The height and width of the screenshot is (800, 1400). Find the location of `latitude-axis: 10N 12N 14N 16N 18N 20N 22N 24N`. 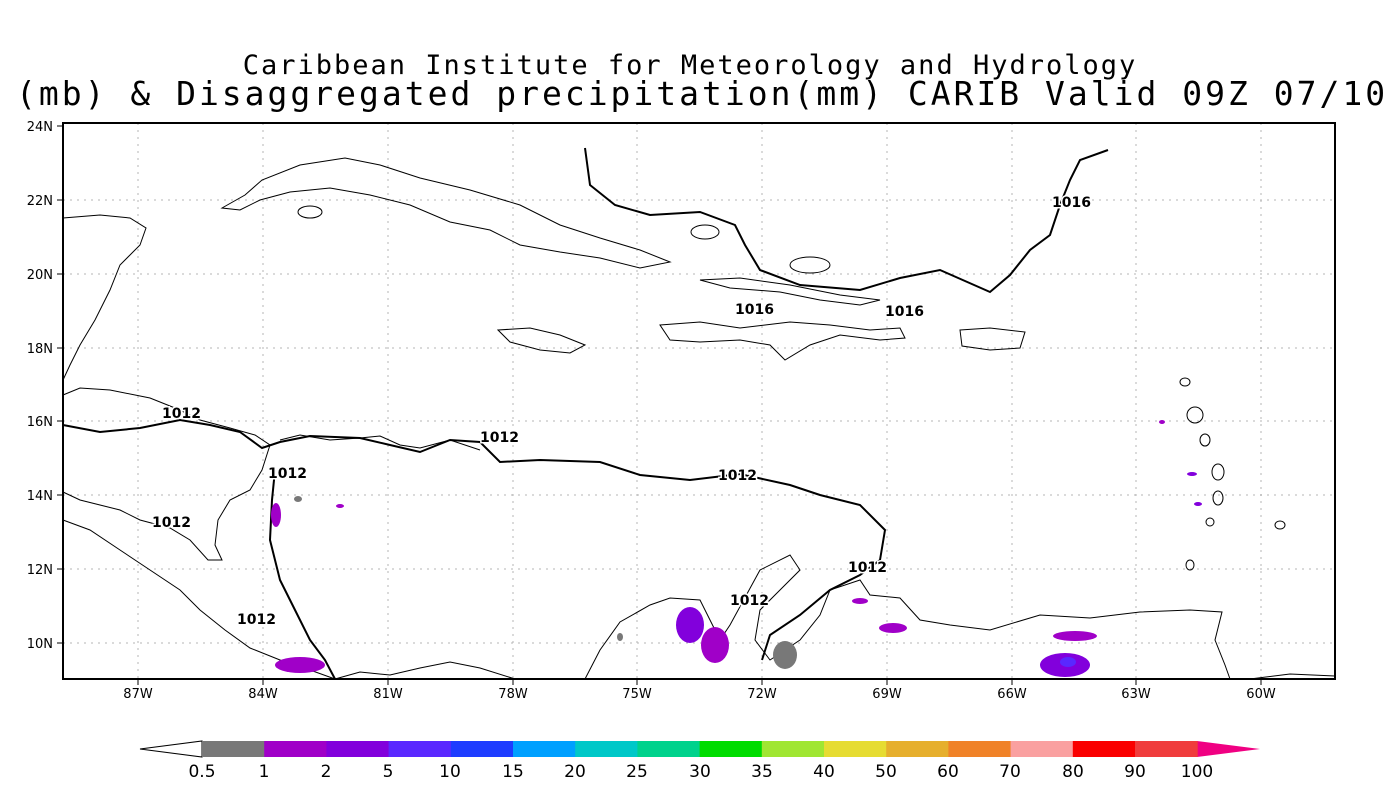

latitude-axis: 10N 12N 14N 16N 18N 20N 22N 24N is located at coordinates (40, 386).